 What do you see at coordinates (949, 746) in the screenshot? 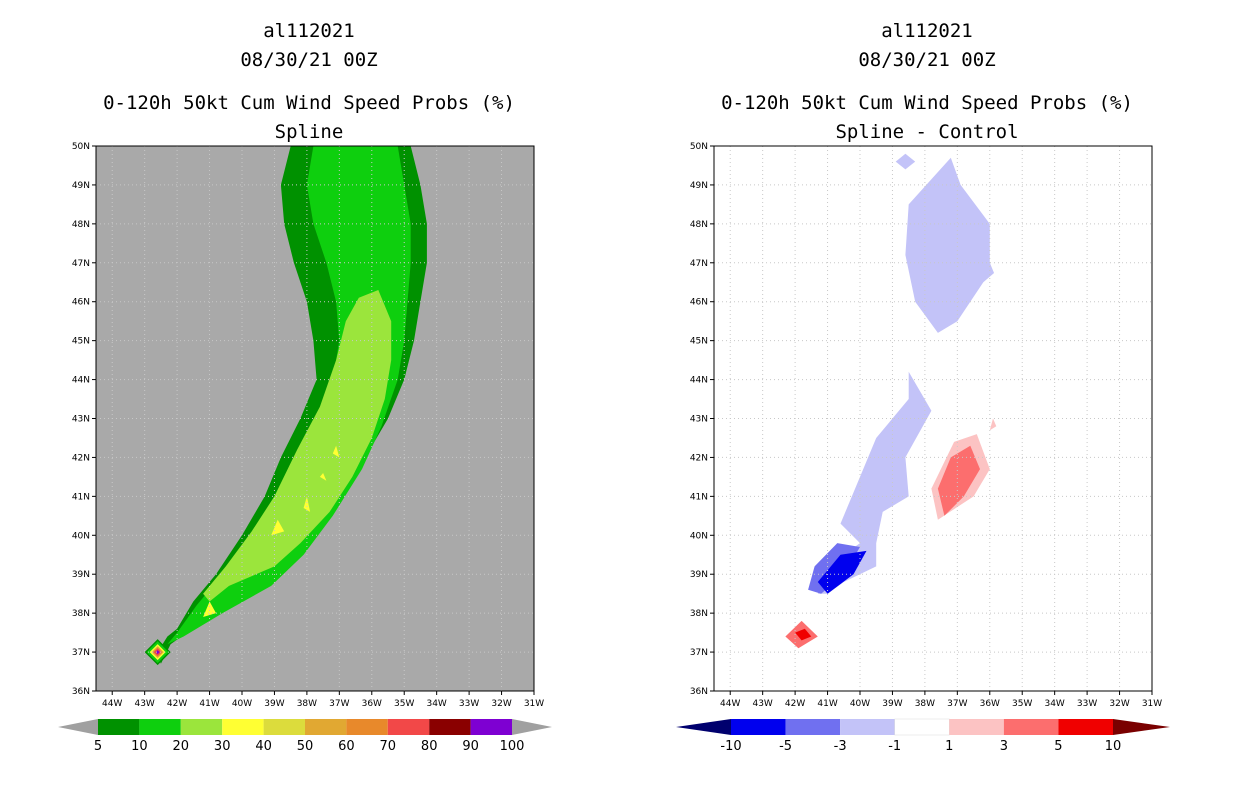
I see `right-legend-label-4: 1` at bounding box center [949, 746].